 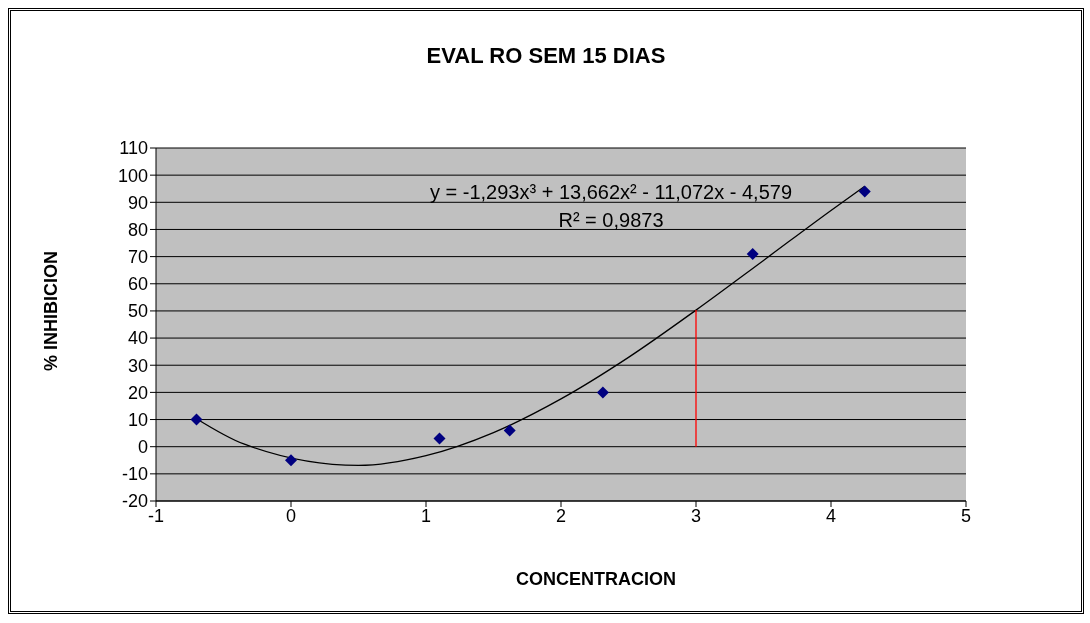 What do you see at coordinates (561, 515) in the screenshot?
I see `x-tick-label: 2` at bounding box center [561, 515].